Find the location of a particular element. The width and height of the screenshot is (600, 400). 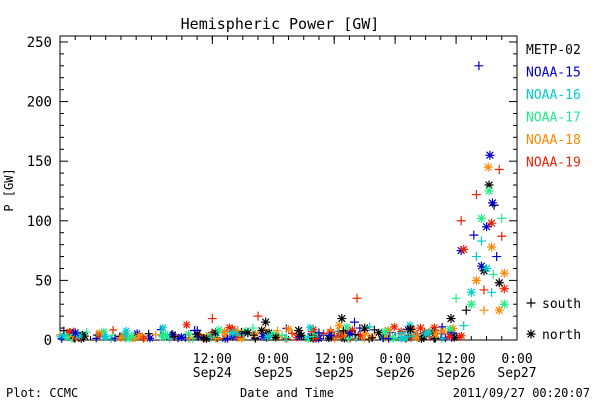

x-tick-date: Sep27 is located at coordinates (516, 373).